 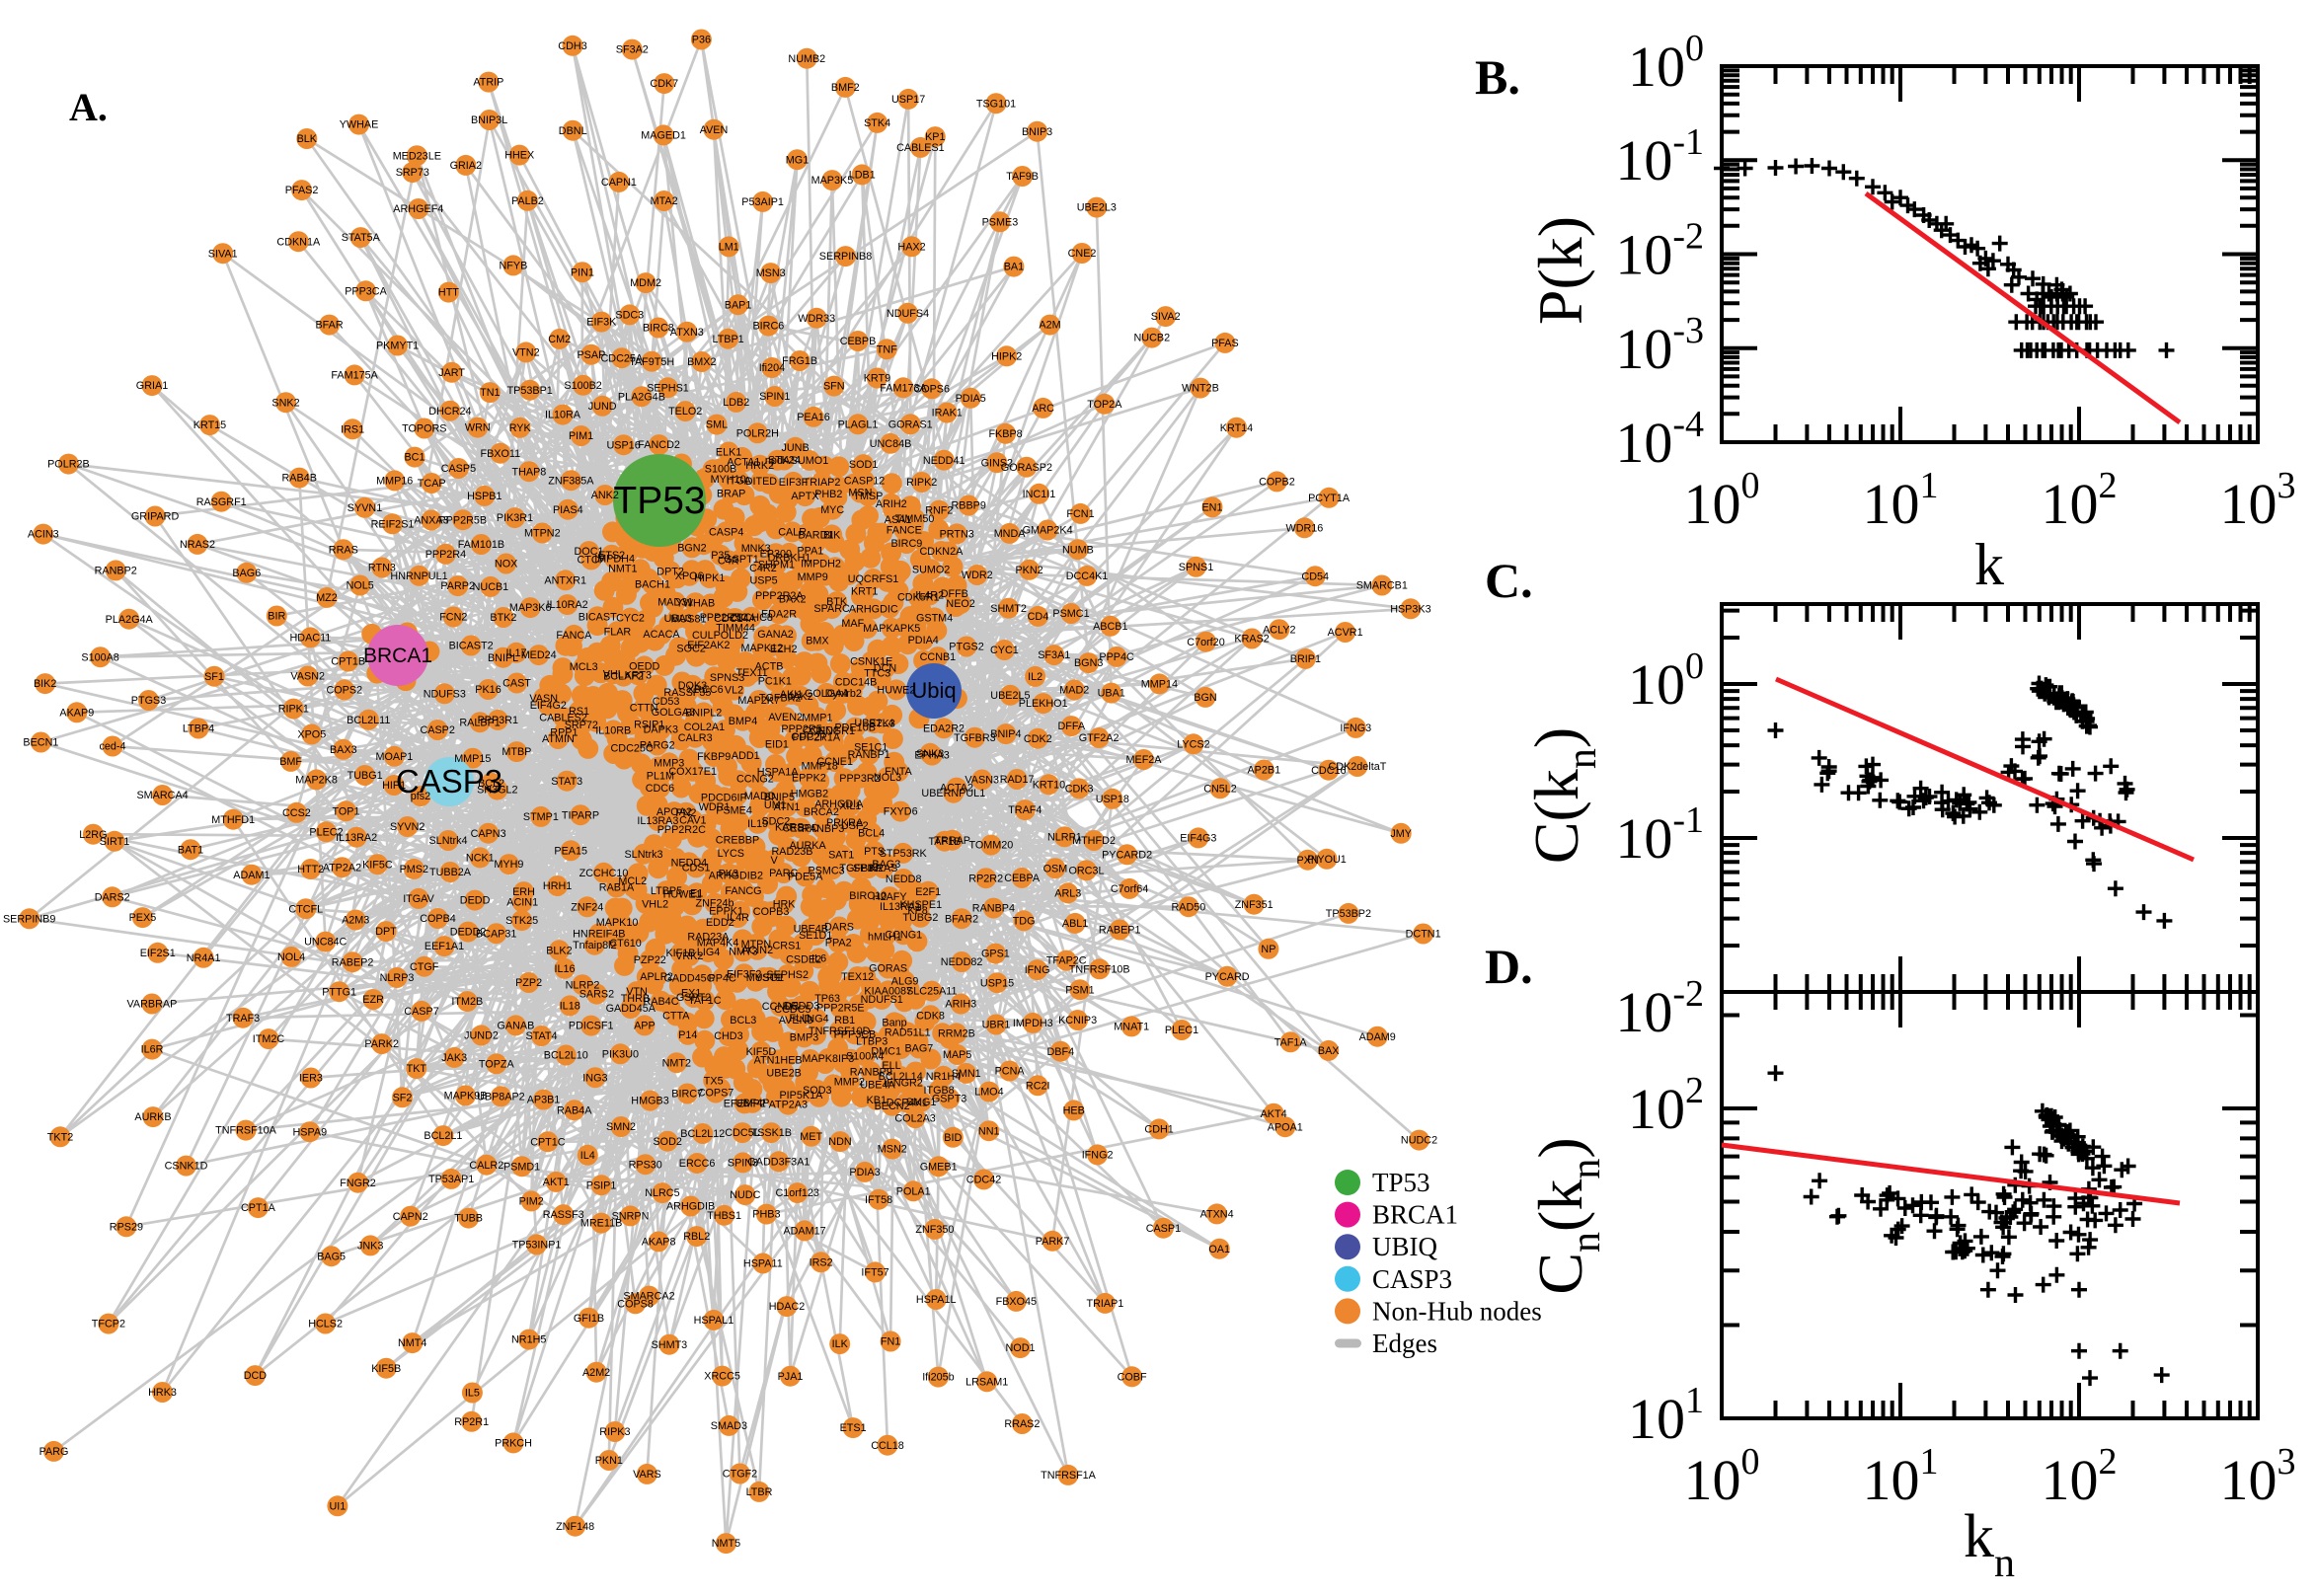 I want to click on svg-text: FXYD6, so click(x=901, y=812).